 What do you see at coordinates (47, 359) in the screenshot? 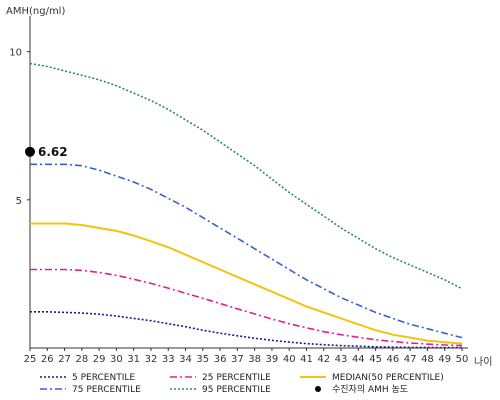
I see `x-tick-label: 26` at bounding box center [47, 359].